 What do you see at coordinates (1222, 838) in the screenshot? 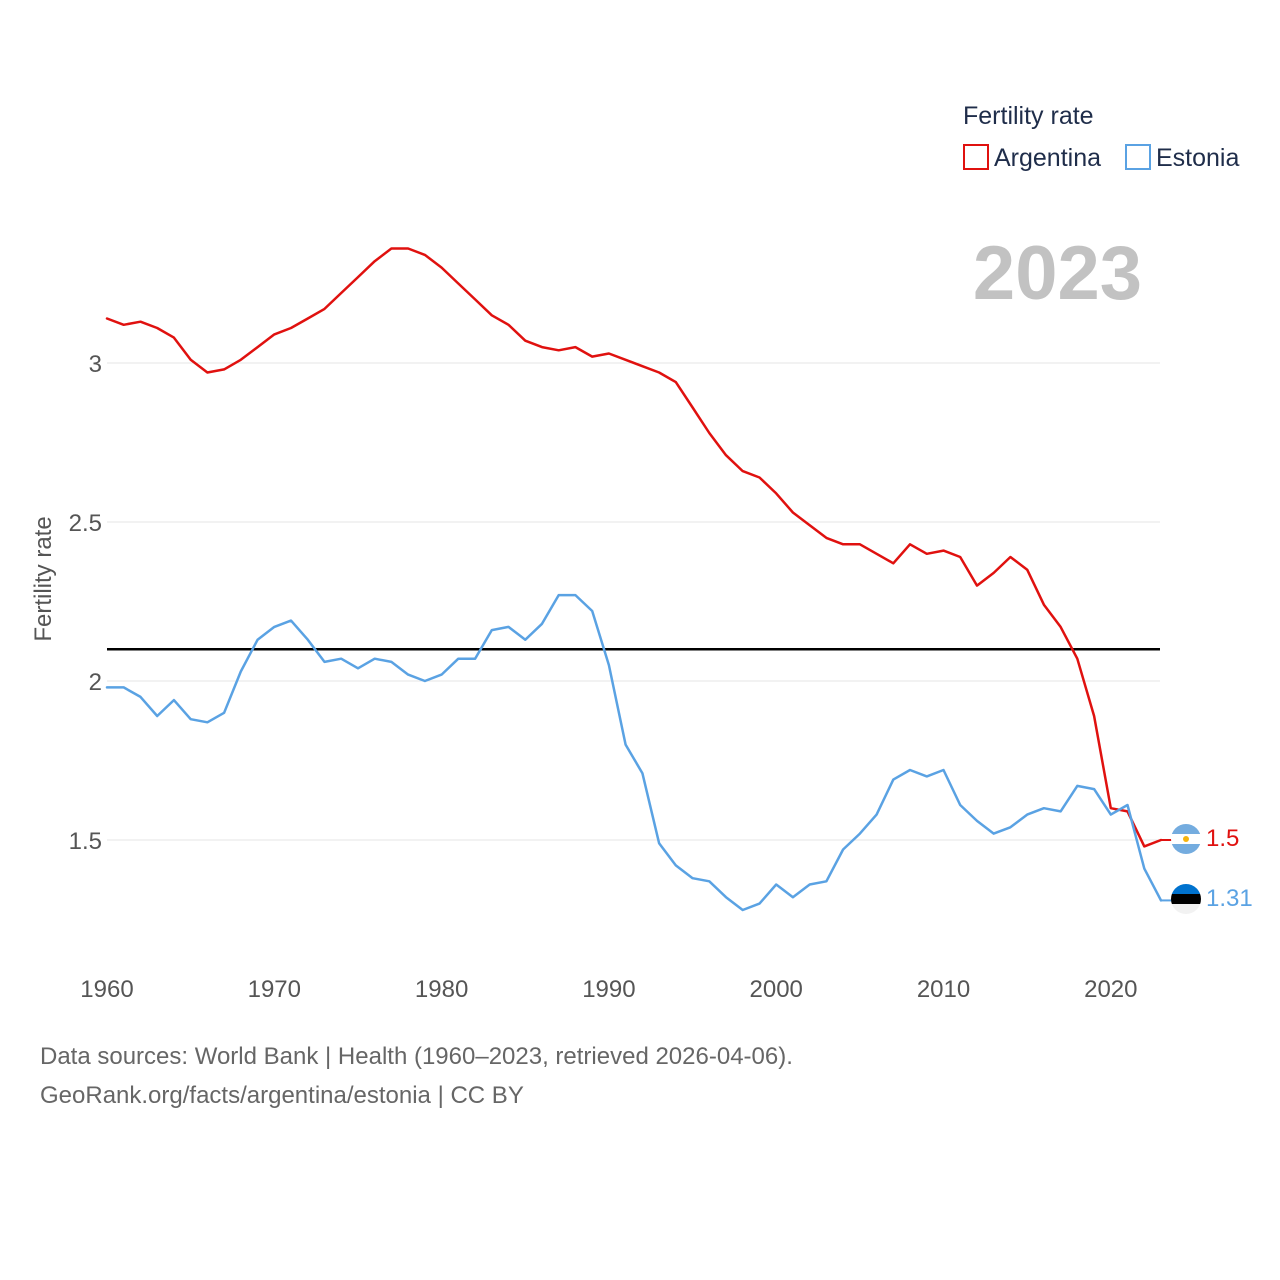
I see `end-value-label-argentina: 1.5` at bounding box center [1222, 838].